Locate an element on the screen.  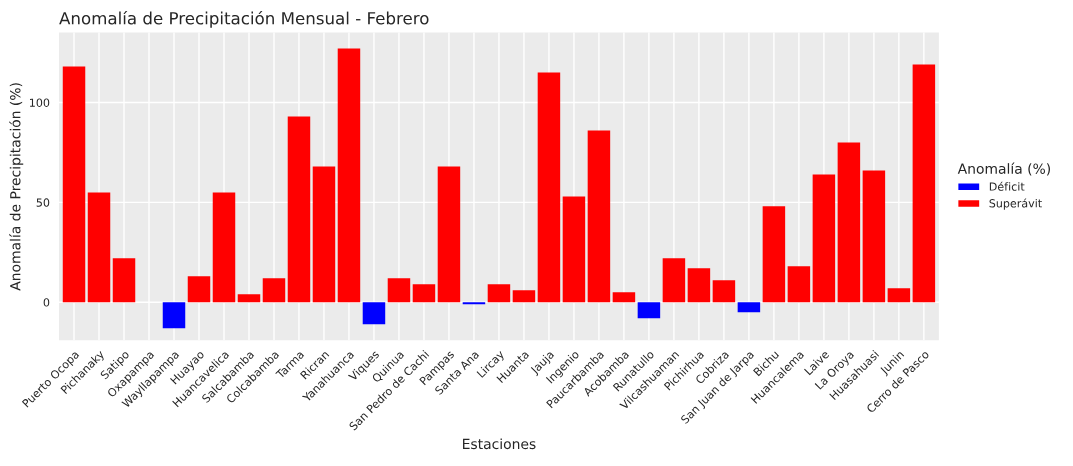
y-tick-label: 0 is located at coordinates (46, 302).